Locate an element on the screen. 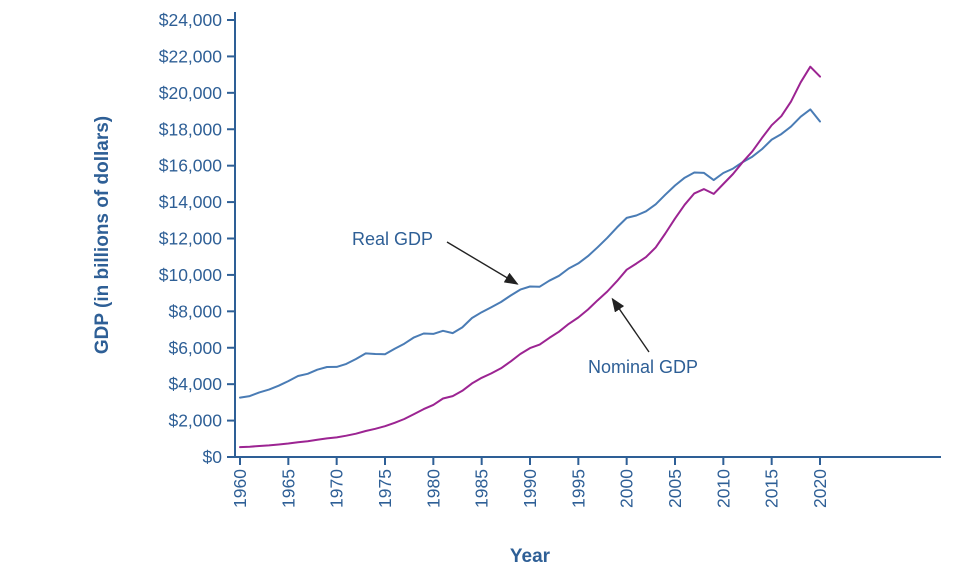 The width and height of the screenshot is (976, 584). real-gdp-arrow is located at coordinates (482, 263).